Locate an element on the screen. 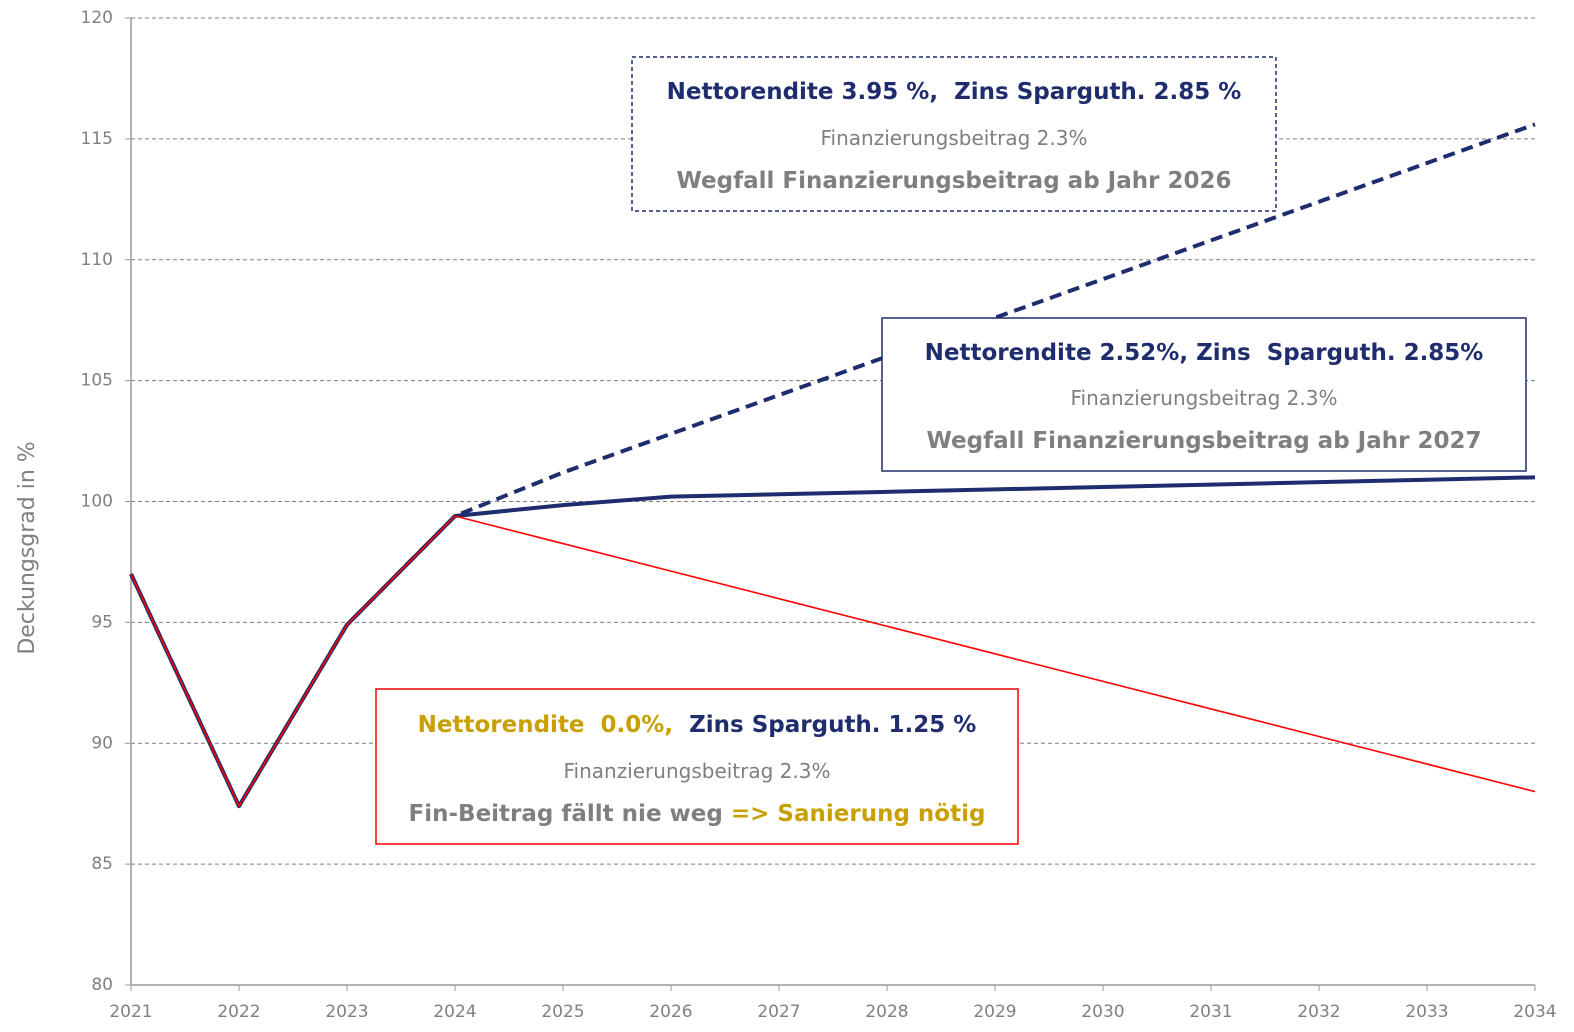 This screenshot has height=1032, width=1574. y-axis-label: Deckungsgrad in % is located at coordinates (27, 547).